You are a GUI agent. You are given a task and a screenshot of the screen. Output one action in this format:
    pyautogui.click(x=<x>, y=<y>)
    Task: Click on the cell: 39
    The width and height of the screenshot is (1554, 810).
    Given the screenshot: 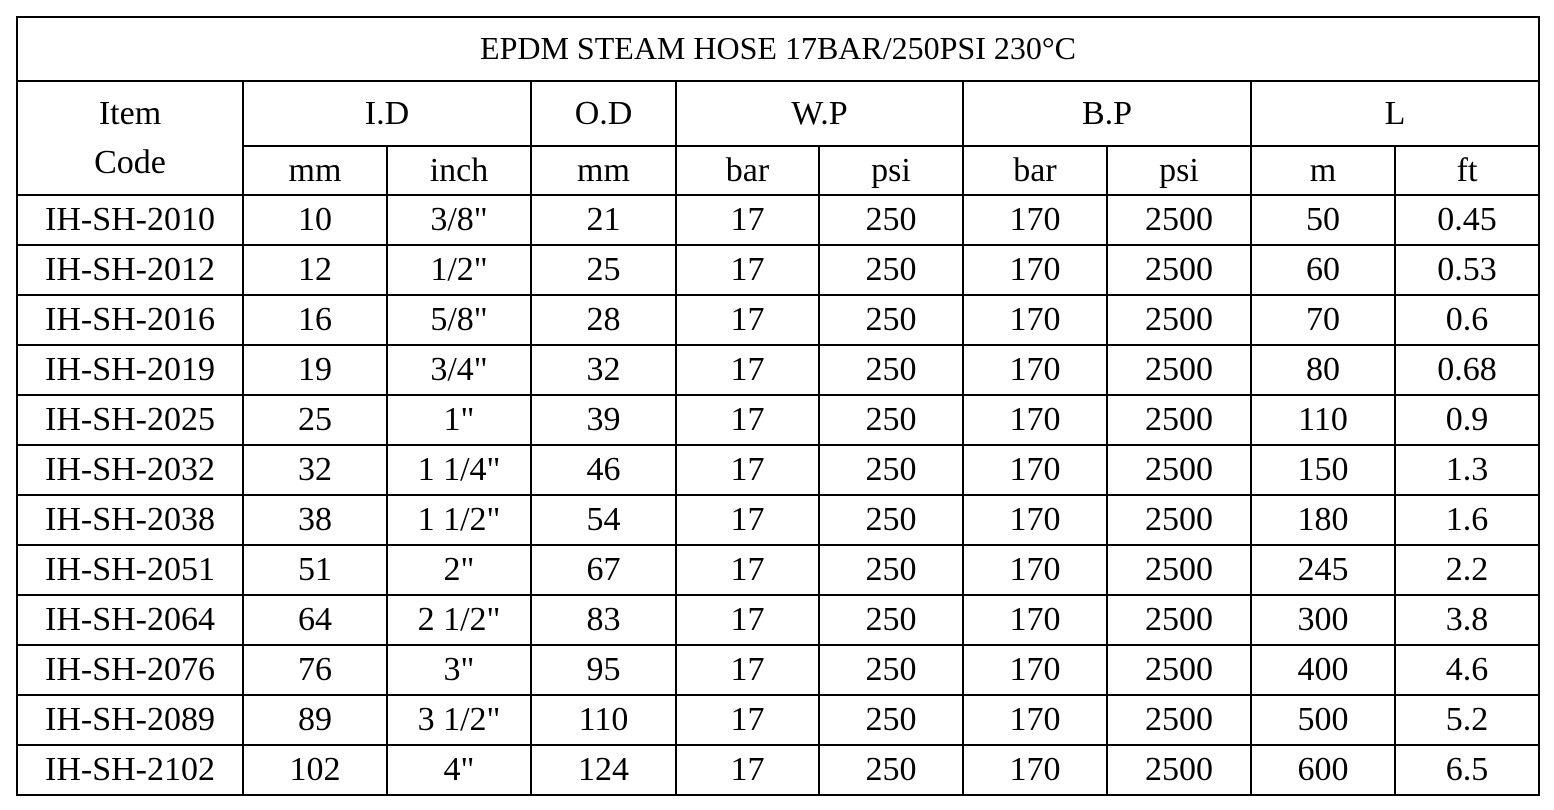 What is the action you would take?
    pyautogui.click(x=603, y=420)
    